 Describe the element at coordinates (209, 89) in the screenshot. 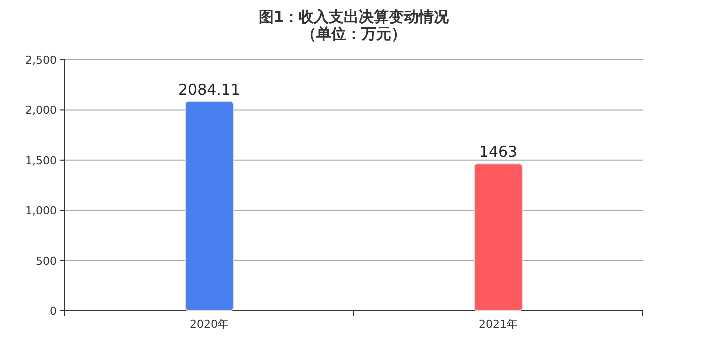

I see `data-label: 2084.11` at that location.